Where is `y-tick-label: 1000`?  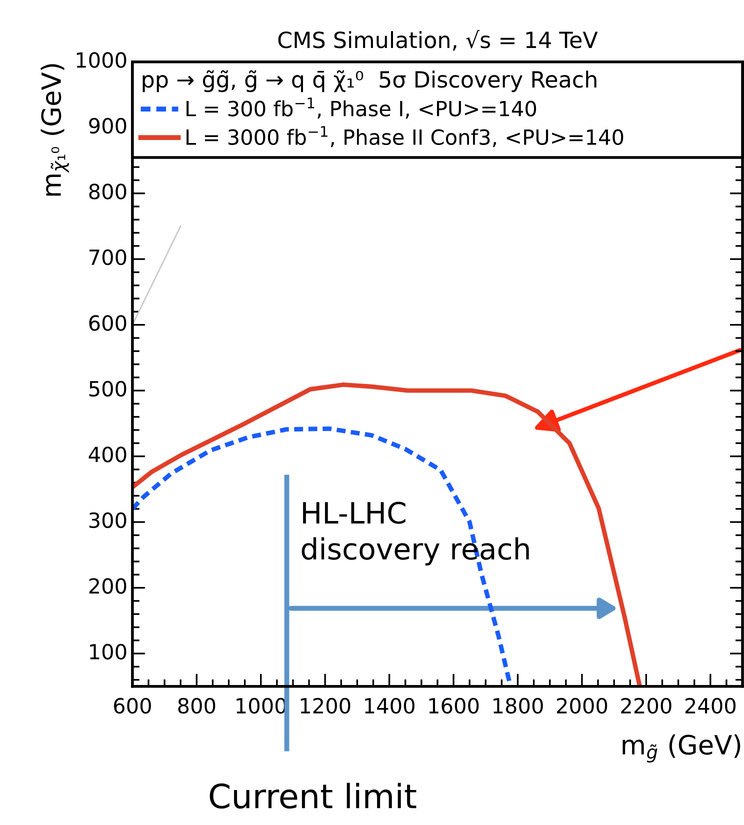
y-tick-label: 1000 is located at coordinates (101, 60).